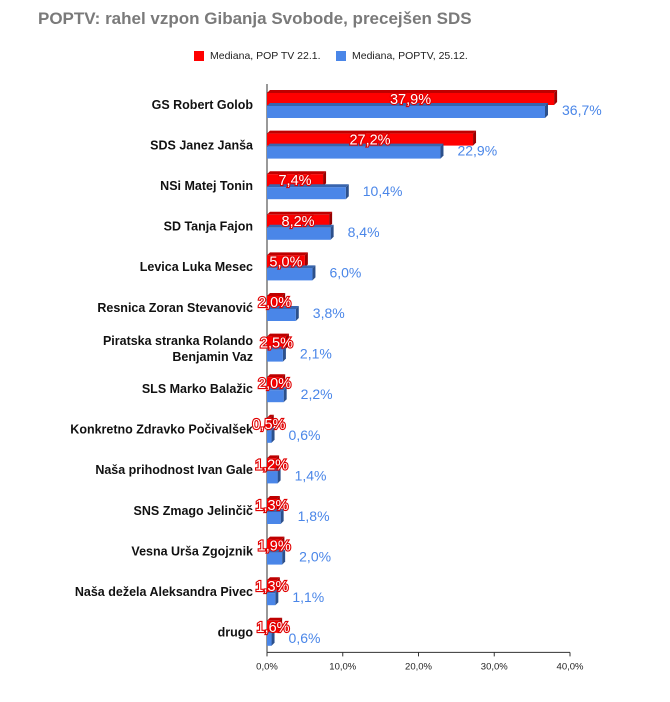 This screenshot has width=670, height=702. I want to click on x-tick-label: 30,0%, so click(494, 666).